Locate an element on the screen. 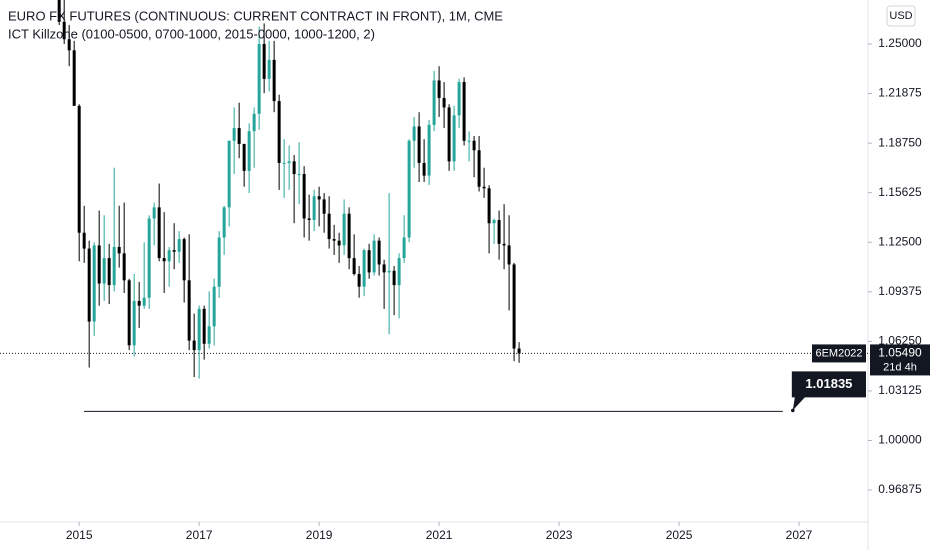 The image size is (932, 550). price-callout is located at coordinates (828, 391).